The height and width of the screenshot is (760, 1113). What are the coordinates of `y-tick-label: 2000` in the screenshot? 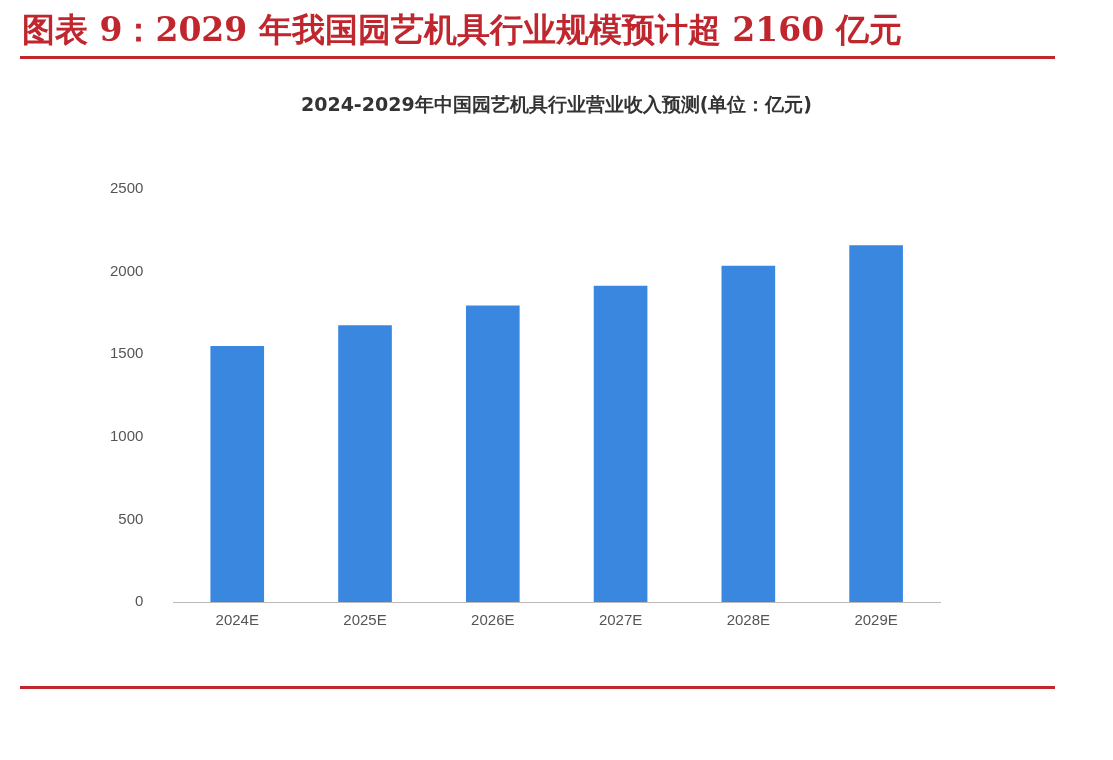 It's located at (126, 270).